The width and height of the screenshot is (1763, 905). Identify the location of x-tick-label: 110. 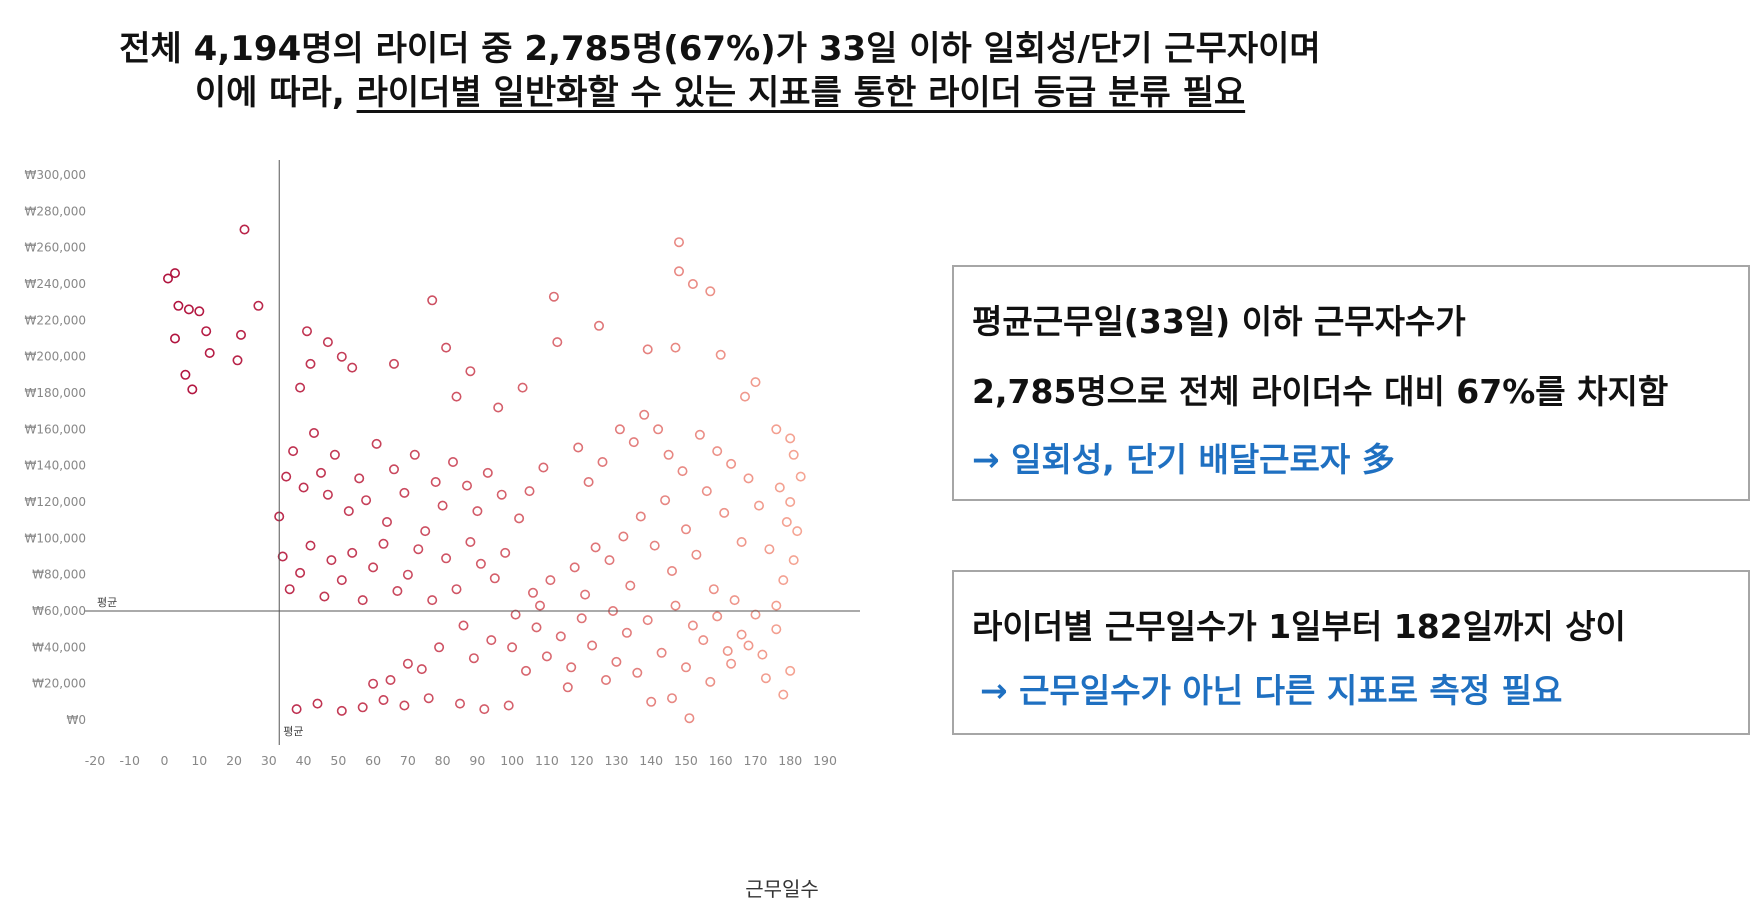
(547, 760).